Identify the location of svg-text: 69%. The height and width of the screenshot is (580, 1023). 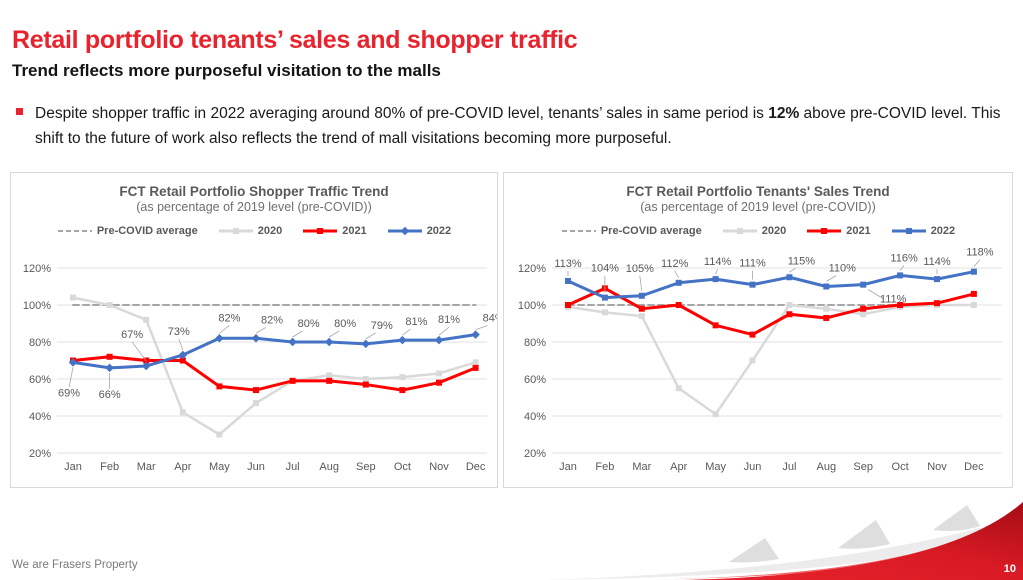
(69, 393).